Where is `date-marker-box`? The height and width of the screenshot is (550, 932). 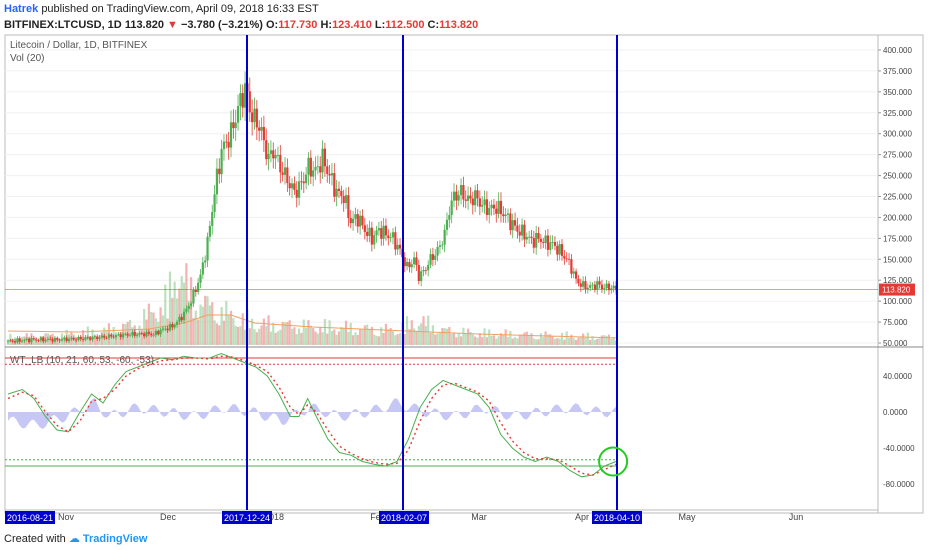
date-marker-box is located at coordinates (617, 517).